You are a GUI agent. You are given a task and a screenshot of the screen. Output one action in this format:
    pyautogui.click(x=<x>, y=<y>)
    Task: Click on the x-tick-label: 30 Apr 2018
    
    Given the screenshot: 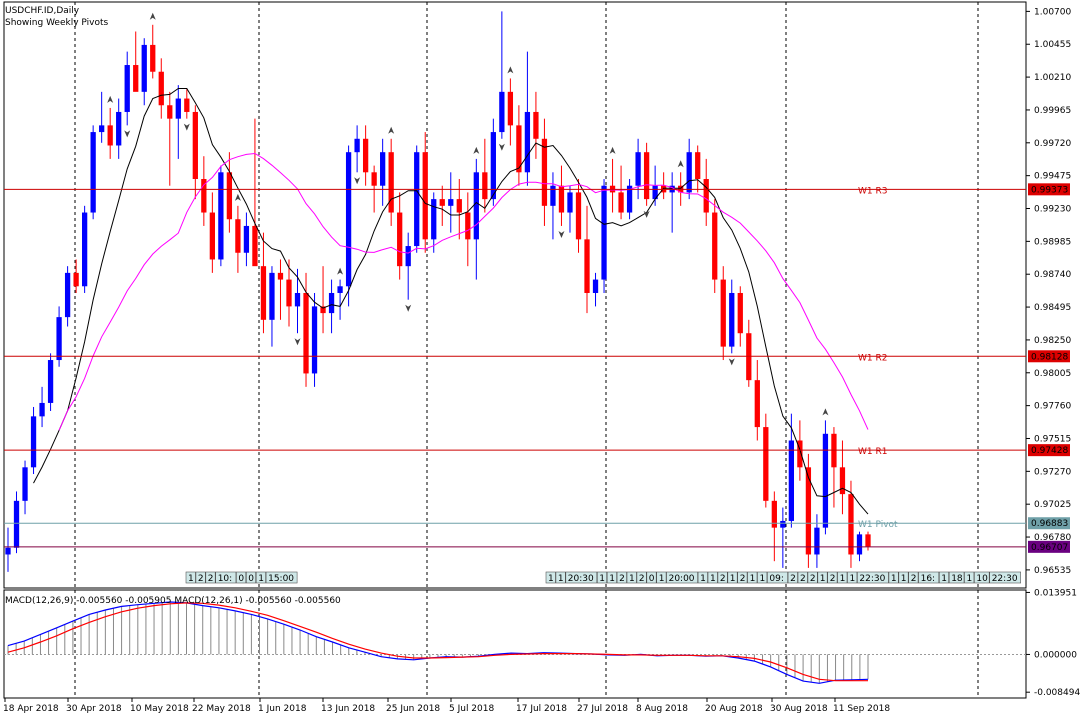 What is the action you would take?
    pyautogui.click(x=94, y=709)
    